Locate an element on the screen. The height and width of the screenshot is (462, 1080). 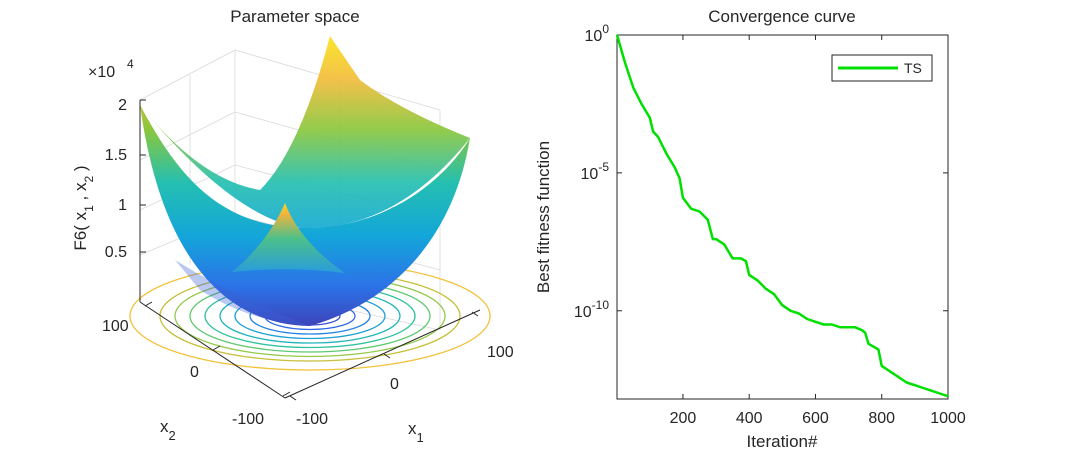
z-exponent-power: 4 is located at coordinates (130, 64).